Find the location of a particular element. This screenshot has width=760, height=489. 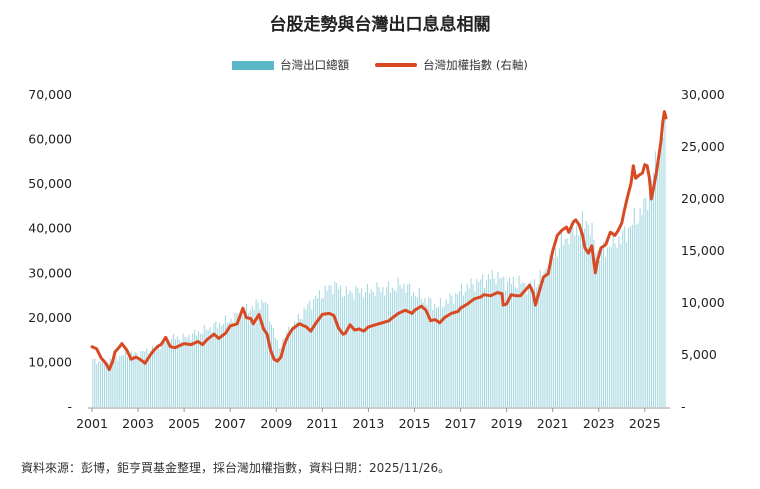

x-tick-label: 2005 is located at coordinates (184, 423).